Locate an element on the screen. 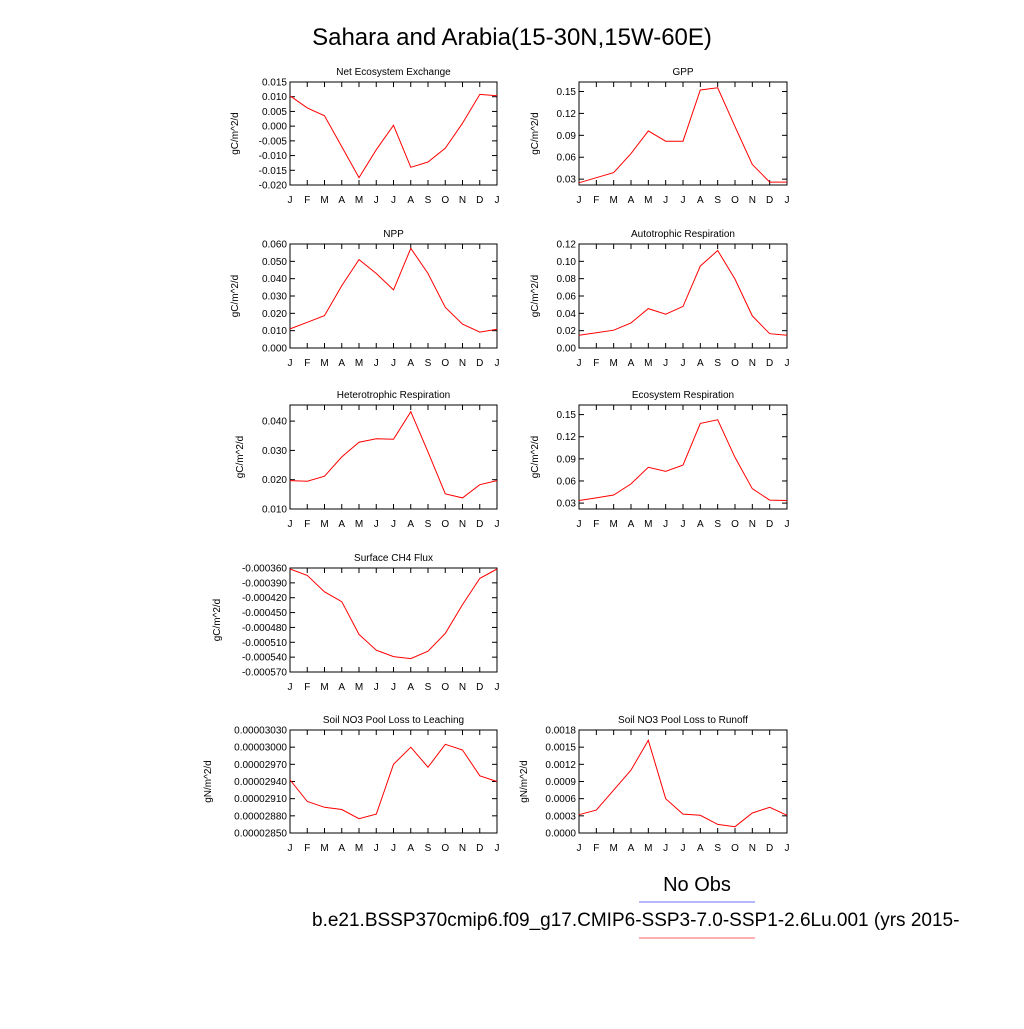 The height and width of the screenshot is (1029, 1024). y-tick-label: 0.09 is located at coordinates (567, 459).